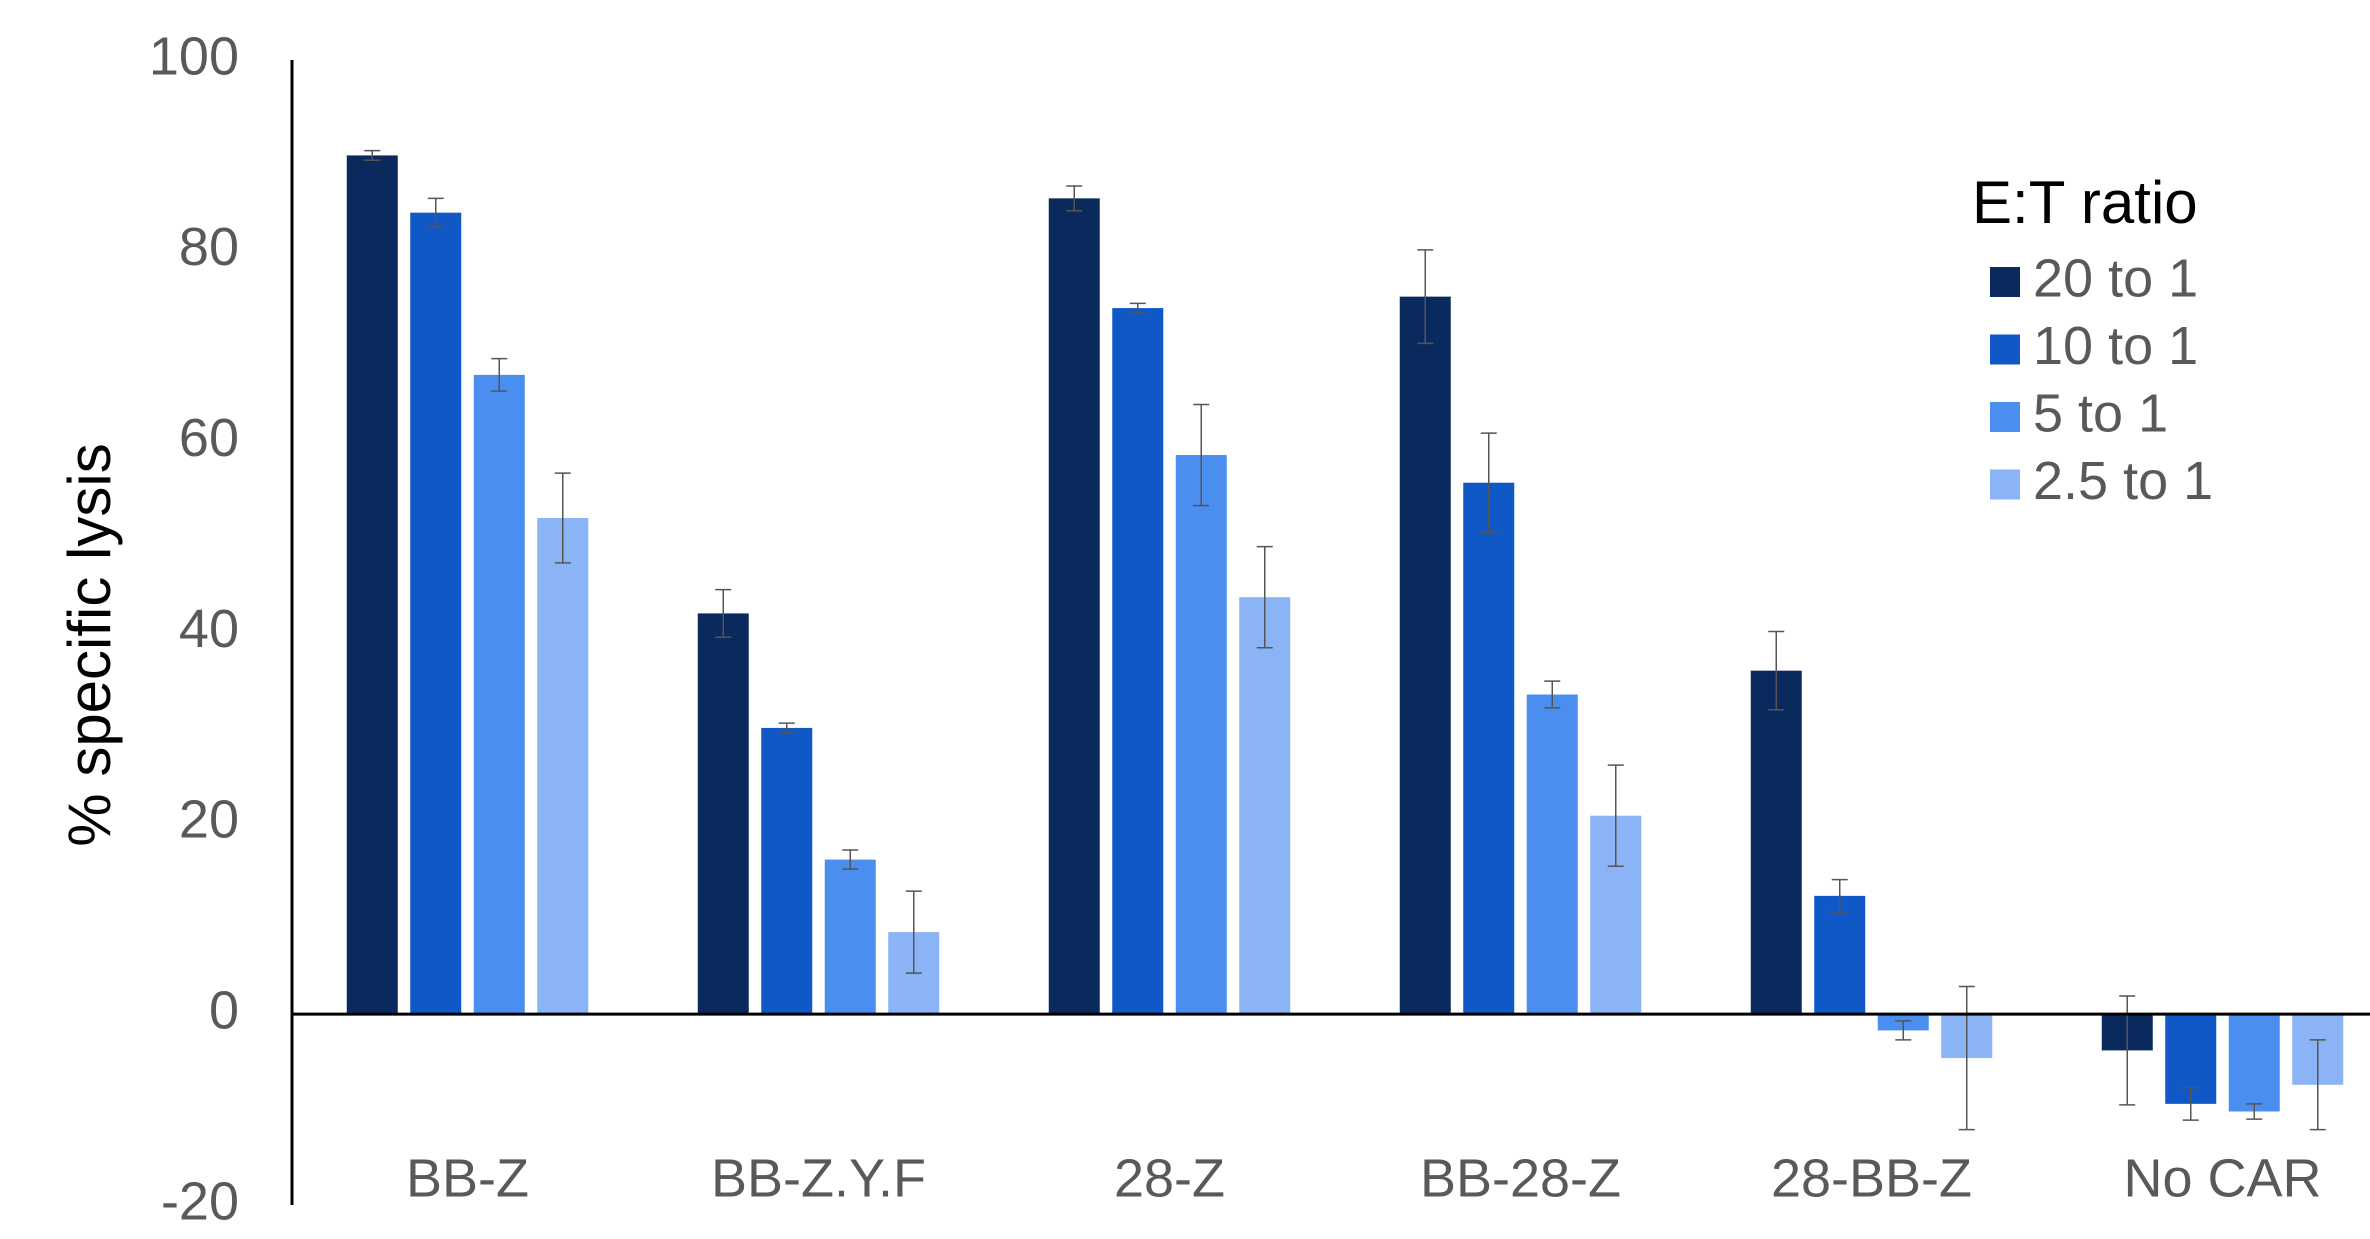 This screenshot has width=2370, height=1239. I want to click on legend-label: 10 to 1, so click(2115, 346).